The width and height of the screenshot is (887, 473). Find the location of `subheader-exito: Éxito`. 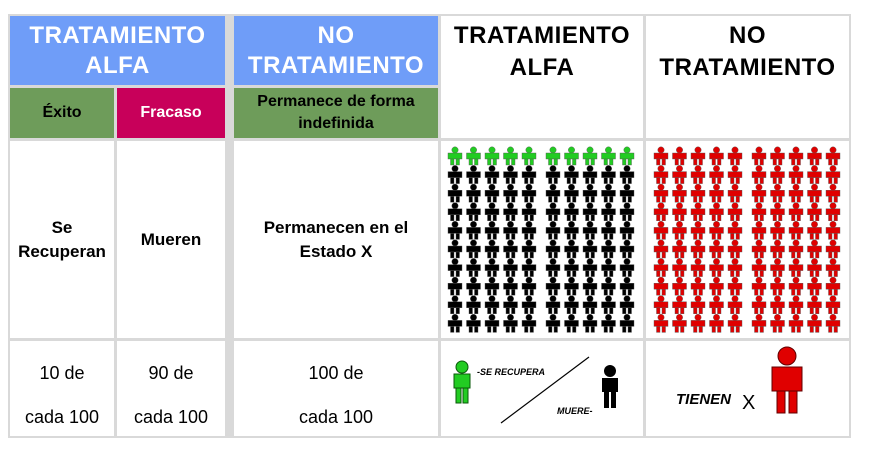

subheader-exito: Éxito is located at coordinates (62, 113).